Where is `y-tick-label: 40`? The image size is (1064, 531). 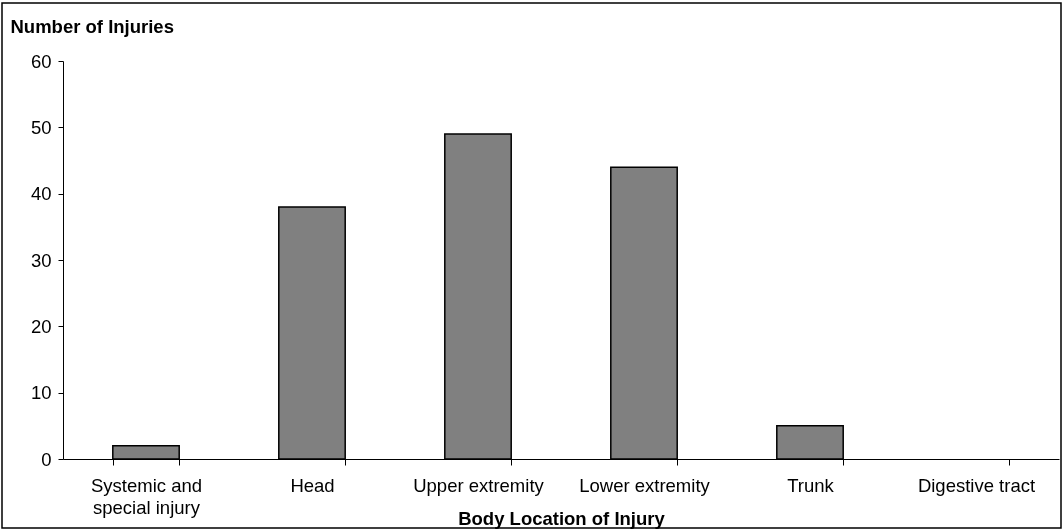 y-tick-label: 40 is located at coordinates (41, 194).